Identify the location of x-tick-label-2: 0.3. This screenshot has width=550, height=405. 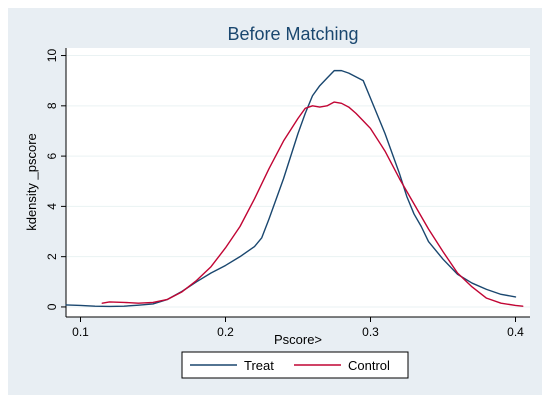
(370, 332).